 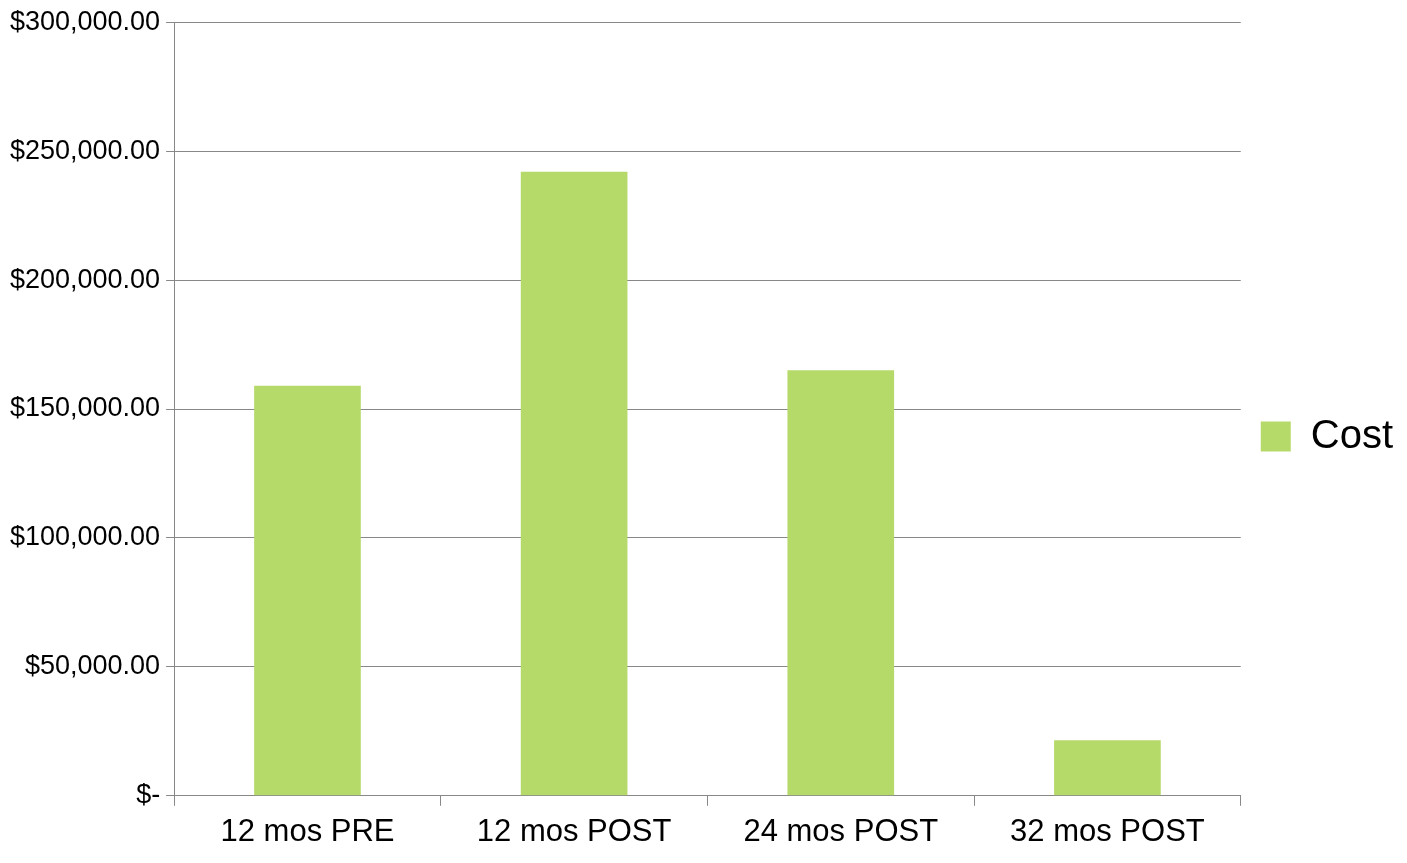 I want to click on legend-label: Cost, so click(x=1351, y=433).